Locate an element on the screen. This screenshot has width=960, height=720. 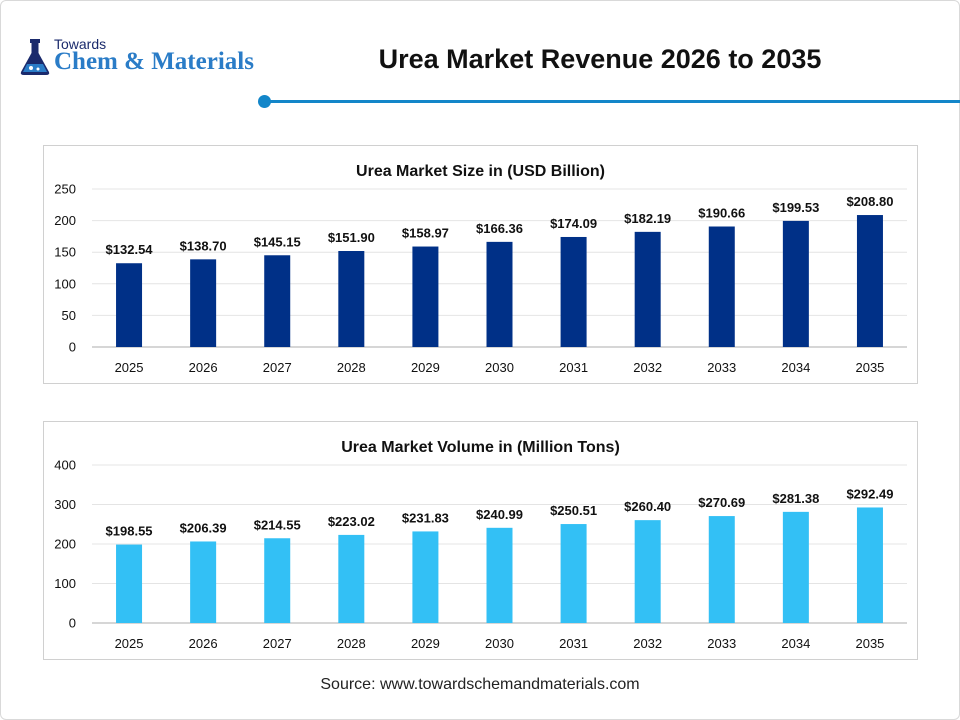
title-rule-line is located at coordinates (614, 101).